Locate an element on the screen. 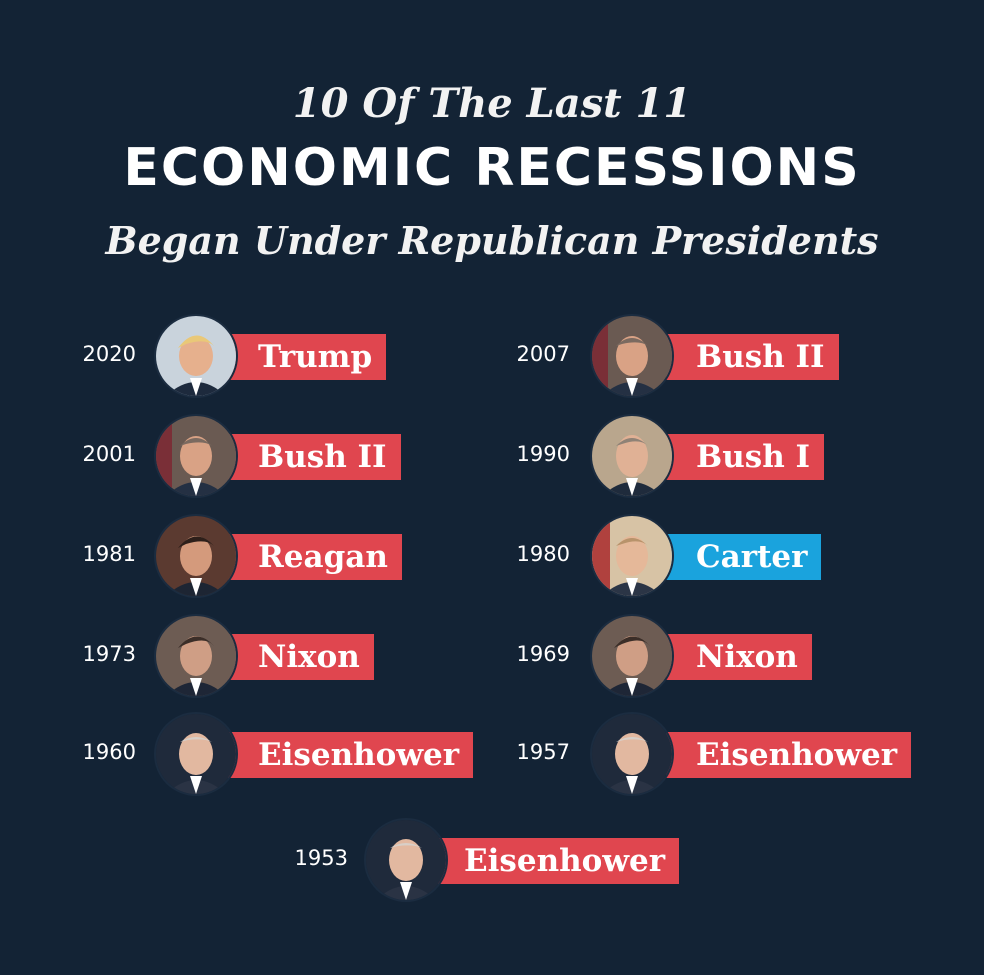 Image resolution: width=984 pixels, height=975 pixels. title-line-1: 10 Of The Last 11 is located at coordinates (492, 103).